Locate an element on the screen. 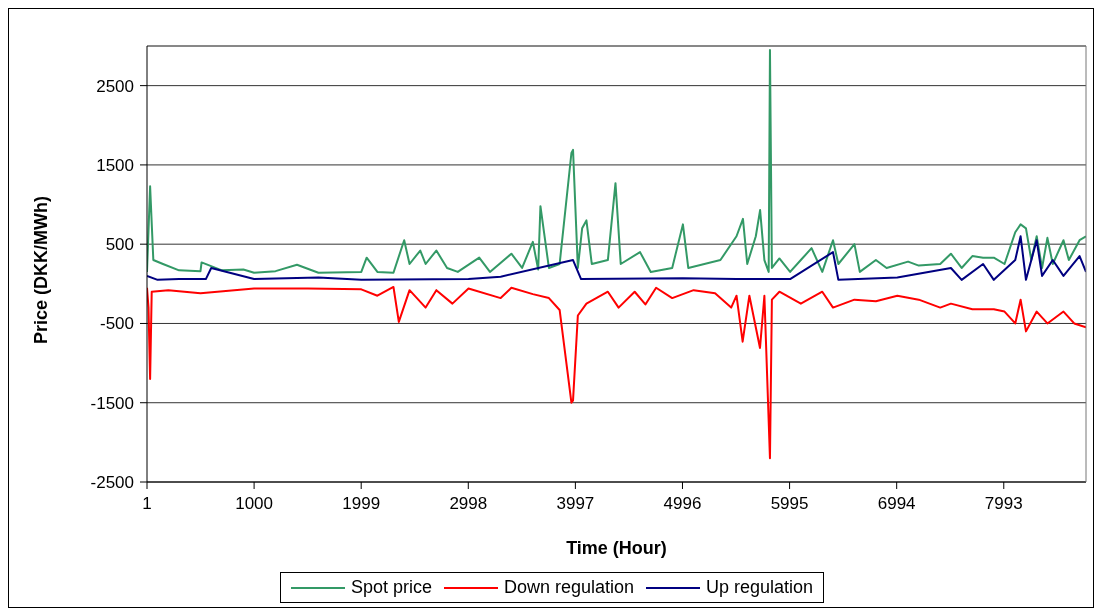 The image size is (1102, 614). x-axis-title: Time (Hour) is located at coordinates (616, 548).